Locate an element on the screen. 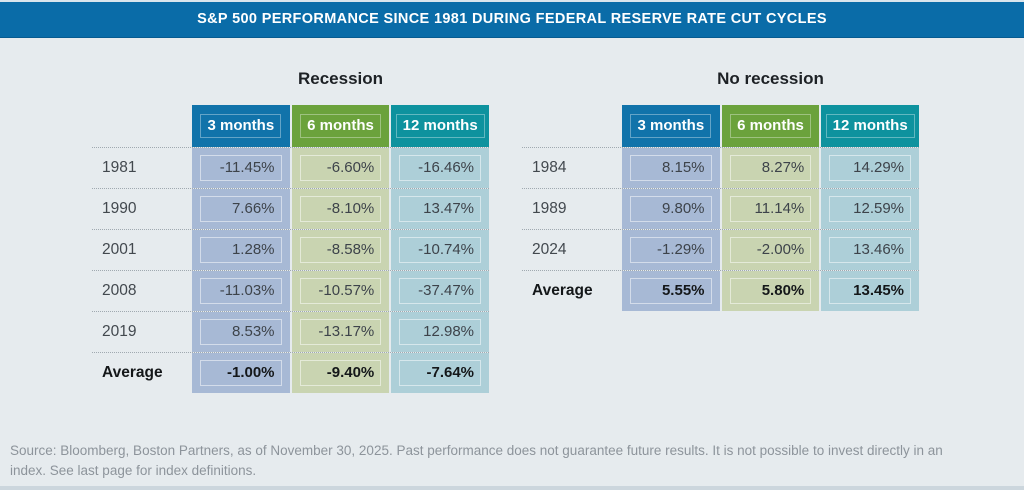  value-cell: 13.46% is located at coordinates (870, 250).